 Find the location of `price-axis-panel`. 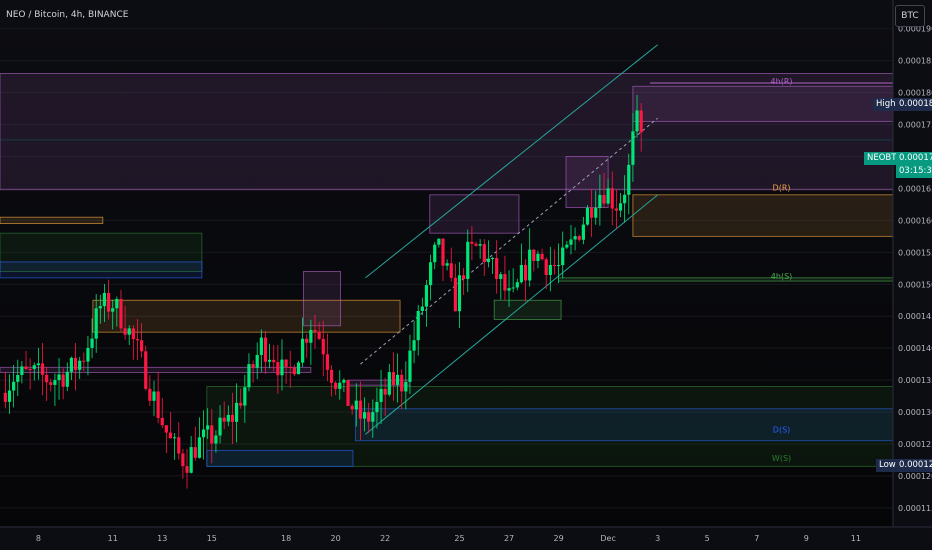

price-axis-panel is located at coordinates (912, 275).